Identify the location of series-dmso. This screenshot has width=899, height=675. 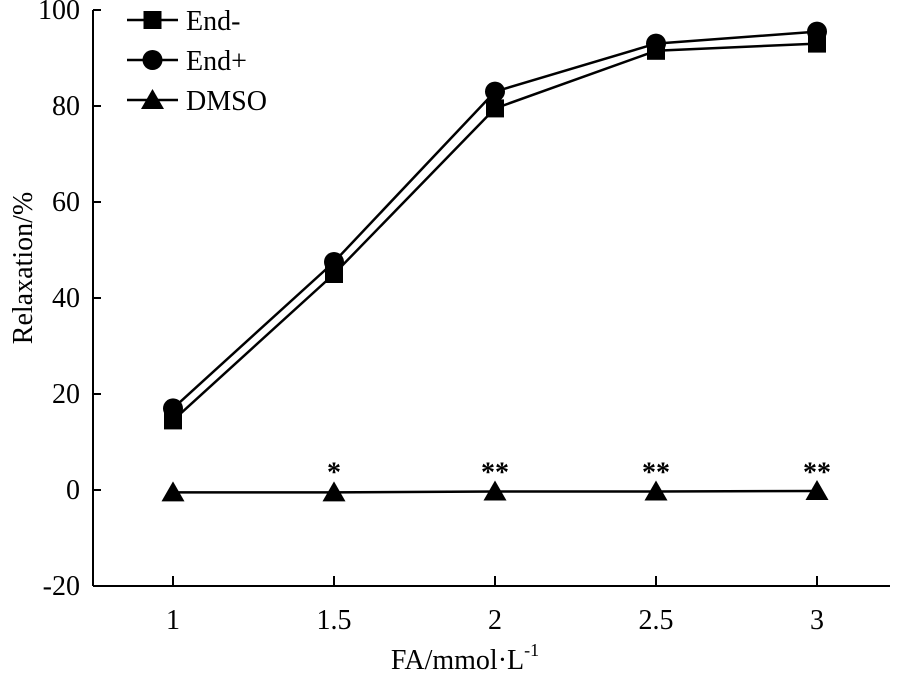
(495, 490).